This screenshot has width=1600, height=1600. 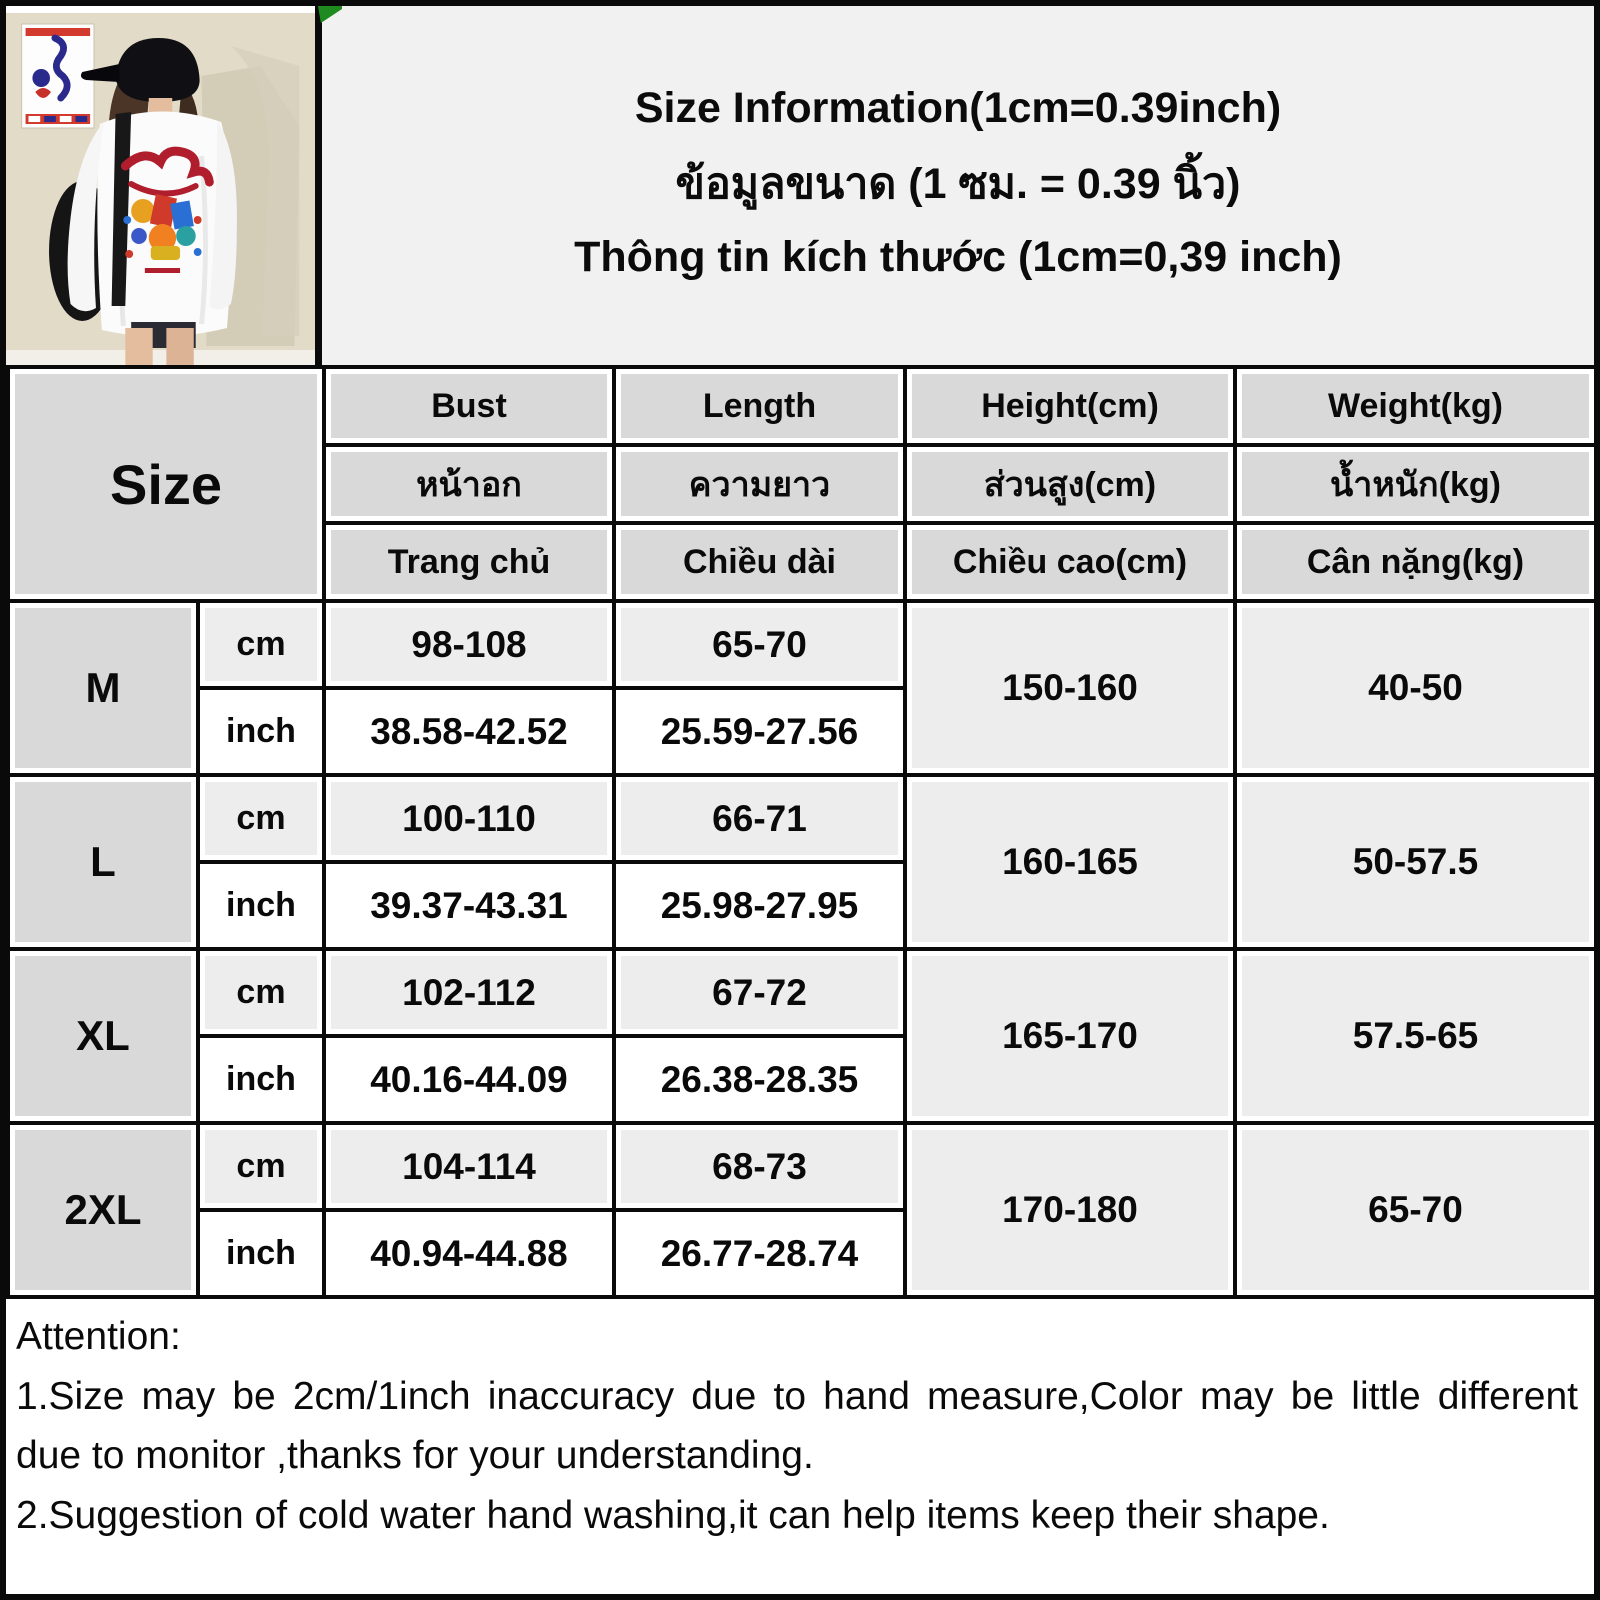 I want to click on col-header-length-th: ความยาว, so click(x=759, y=484).